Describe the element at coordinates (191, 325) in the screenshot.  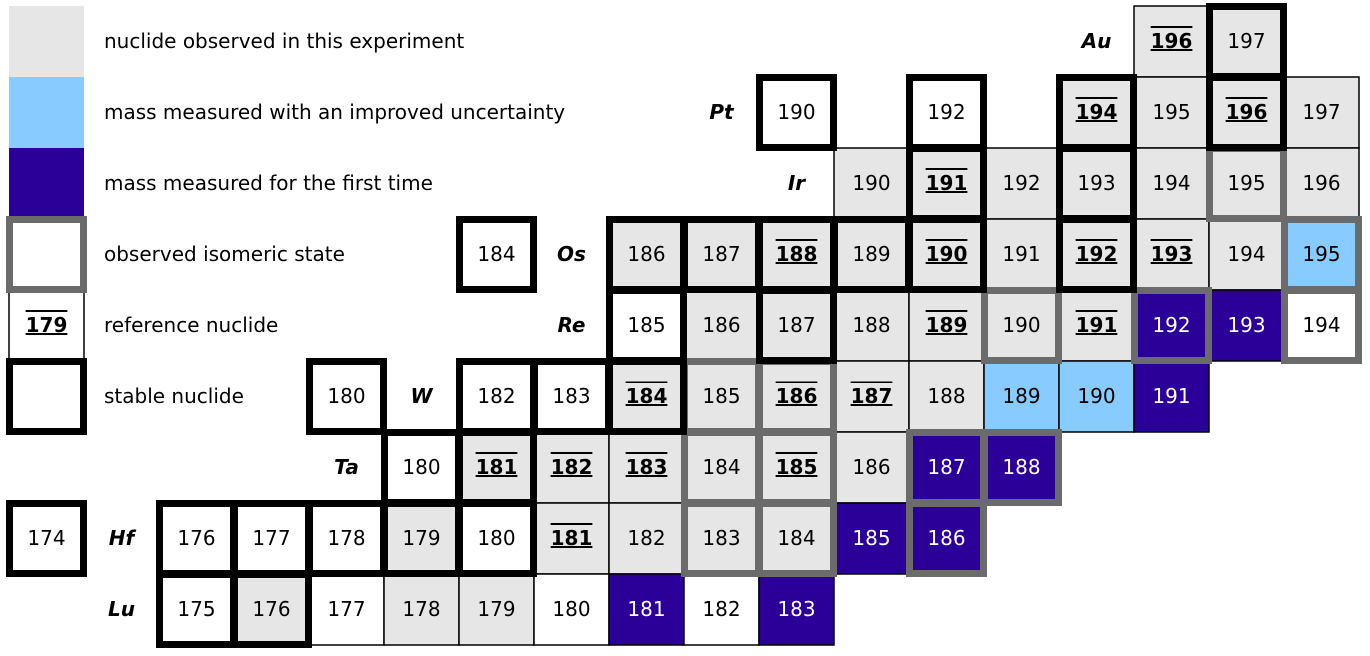
I see `legend-text: reference nuclide` at that location.